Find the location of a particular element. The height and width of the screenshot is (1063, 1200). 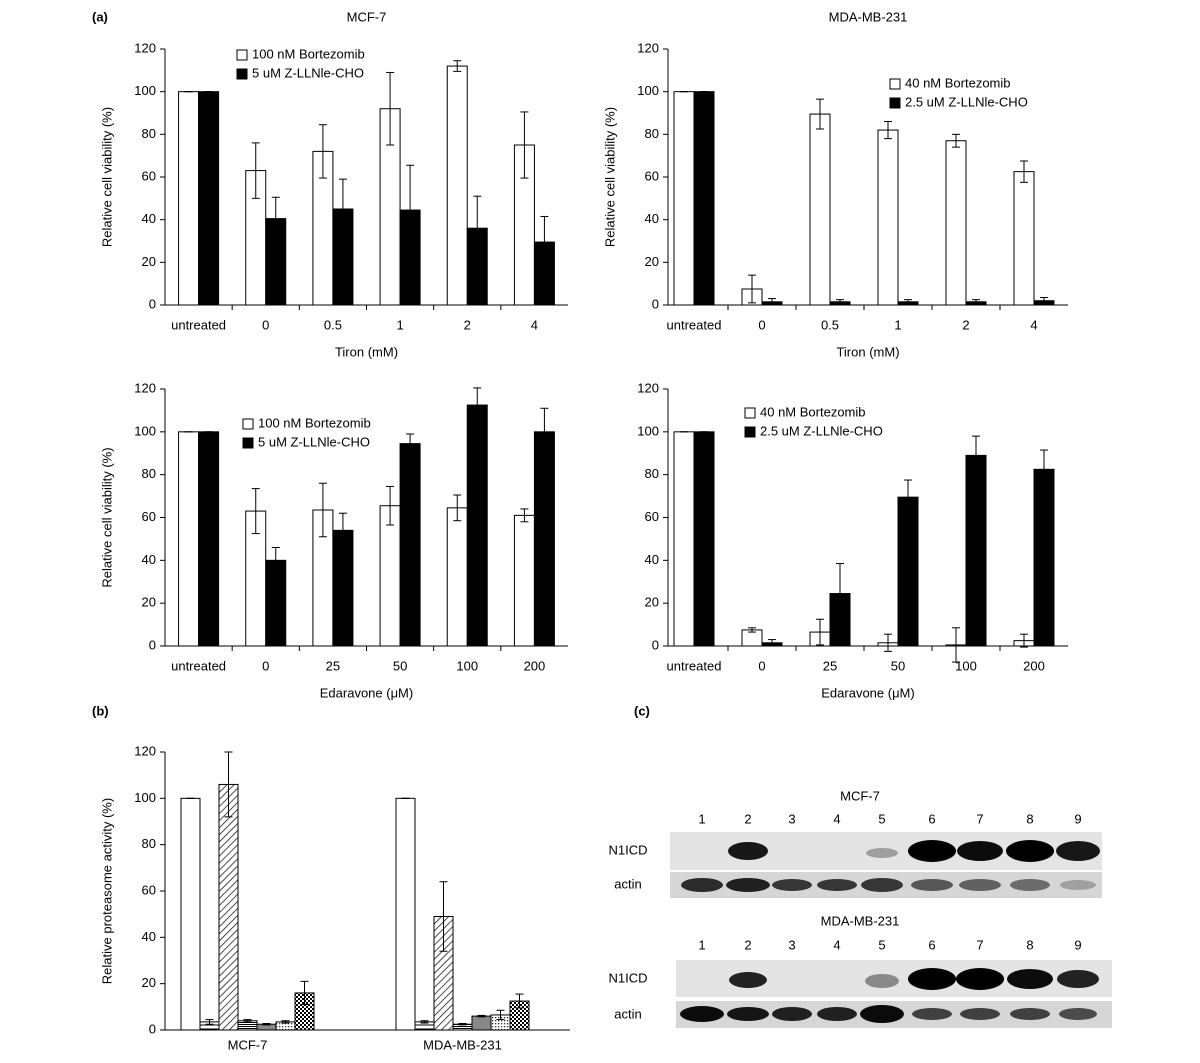

lane-number: 9 is located at coordinates (1077, 944).